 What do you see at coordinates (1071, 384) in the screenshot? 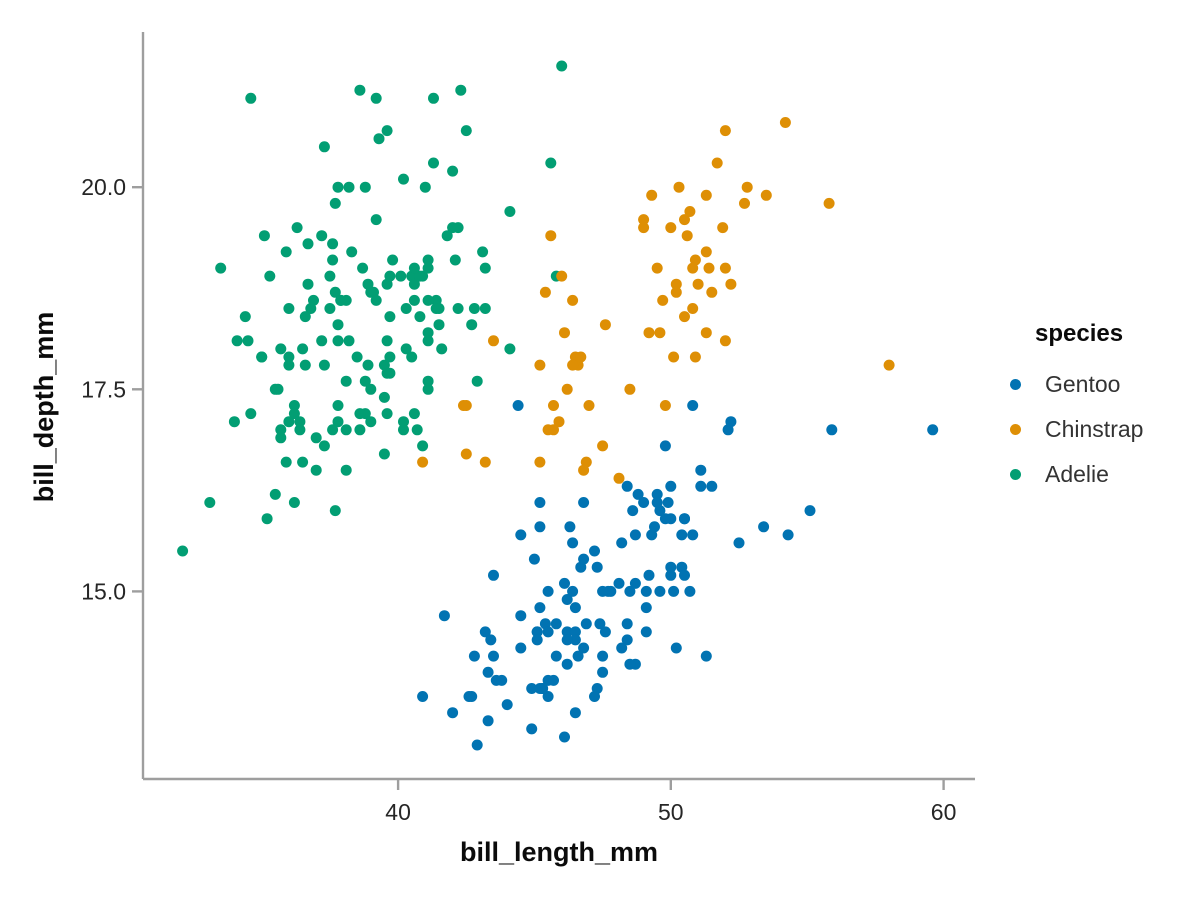
I see `legend-item-gentoo: Gentoo` at bounding box center [1071, 384].